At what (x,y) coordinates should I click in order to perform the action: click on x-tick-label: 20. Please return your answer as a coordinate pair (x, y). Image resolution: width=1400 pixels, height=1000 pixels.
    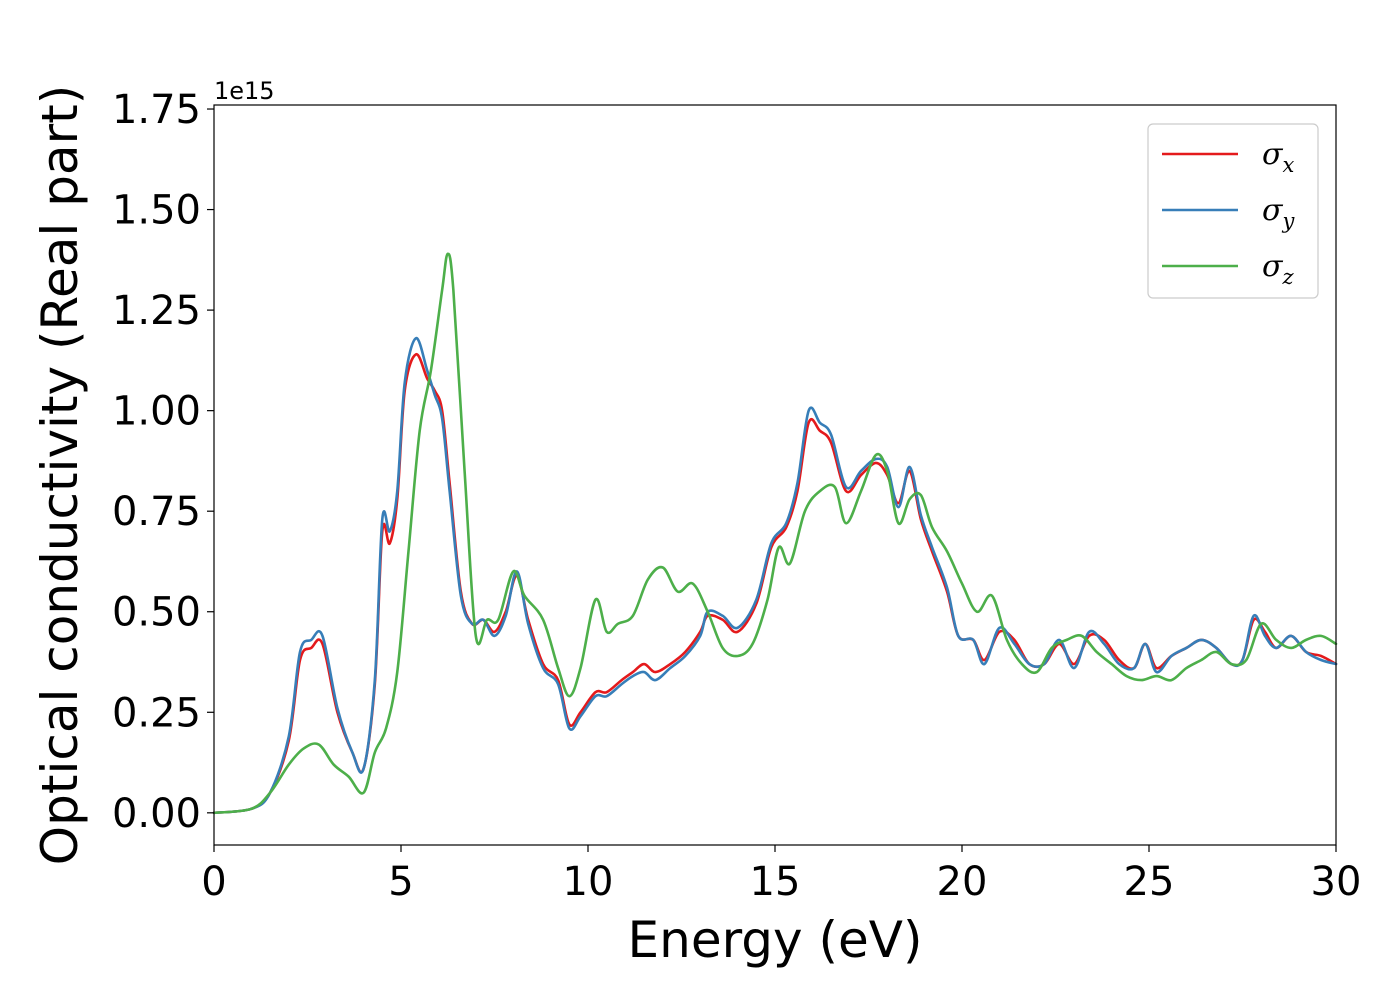
    Looking at the image, I should click on (962, 882).